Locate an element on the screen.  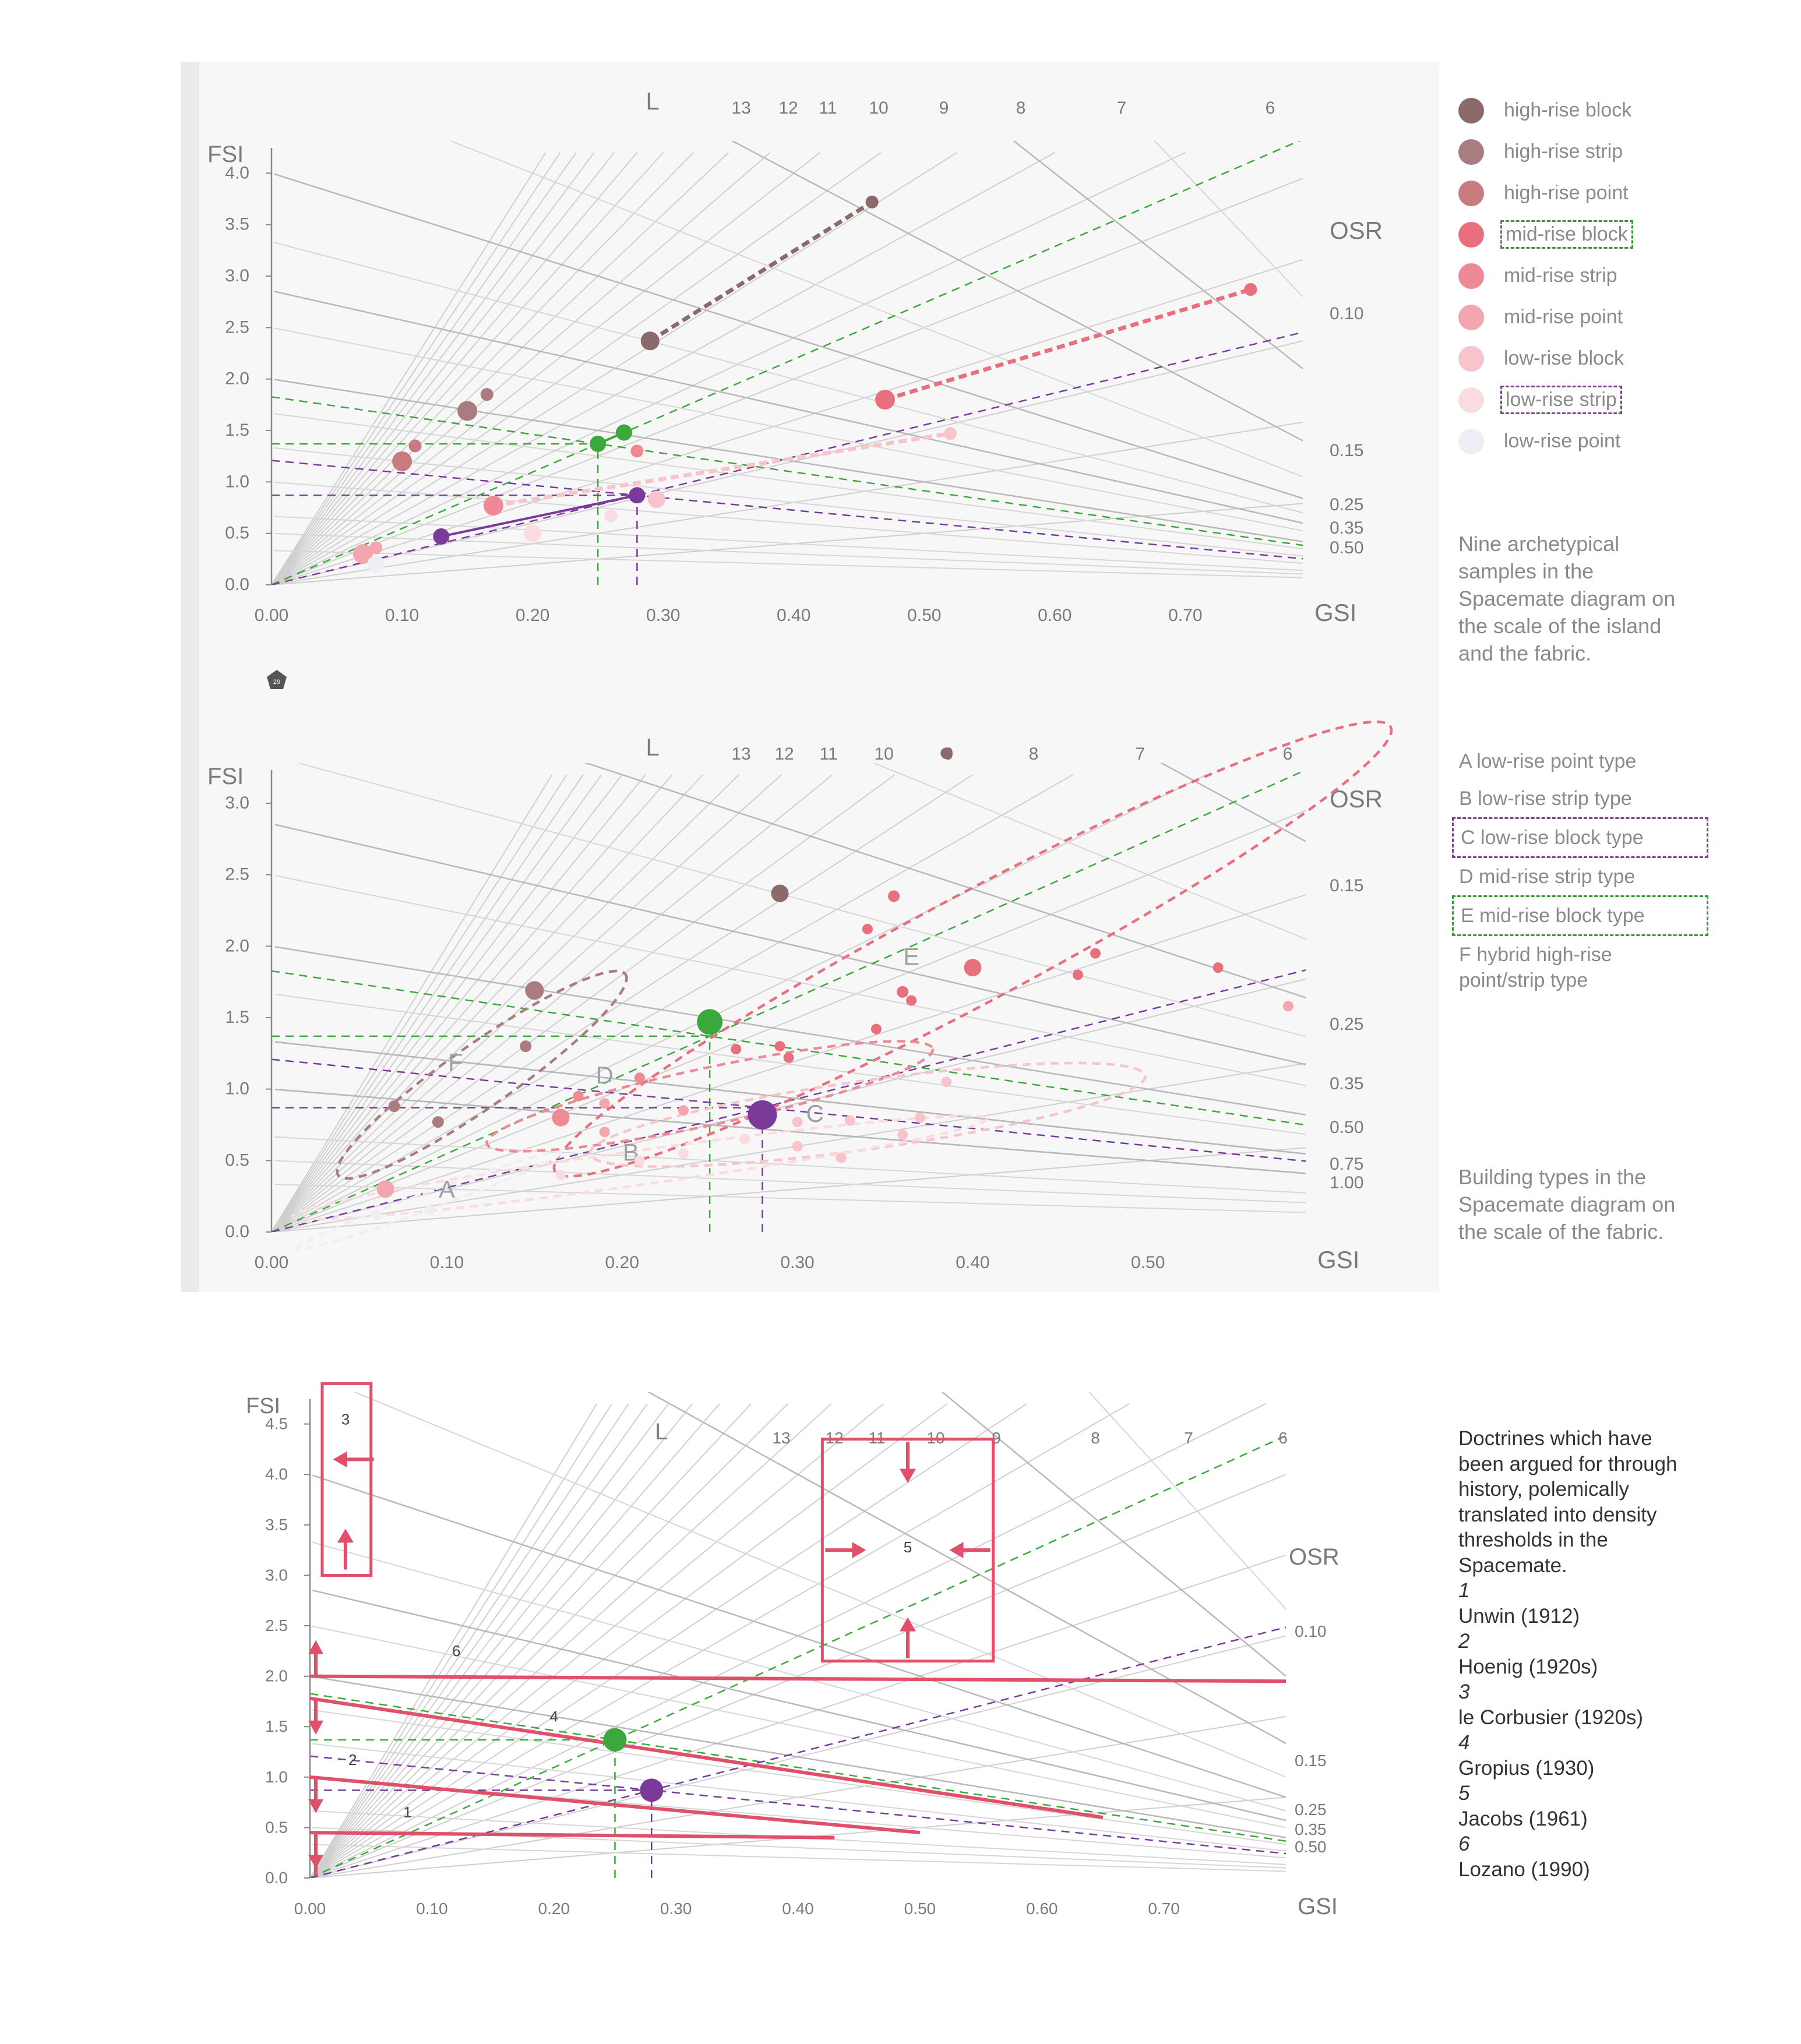
x-tick-label: 0.60 is located at coordinates (1055, 615).